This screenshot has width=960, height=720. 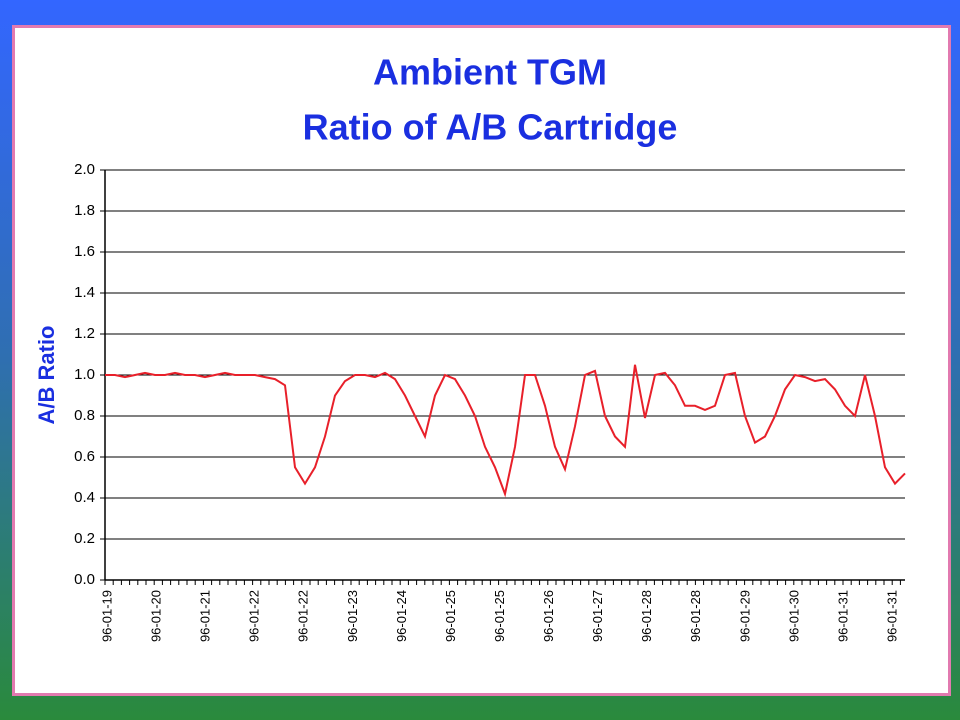 What do you see at coordinates (84, 210) in the screenshot?
I see `y-tick-label: 1.8` at bounding box center [84, 210].